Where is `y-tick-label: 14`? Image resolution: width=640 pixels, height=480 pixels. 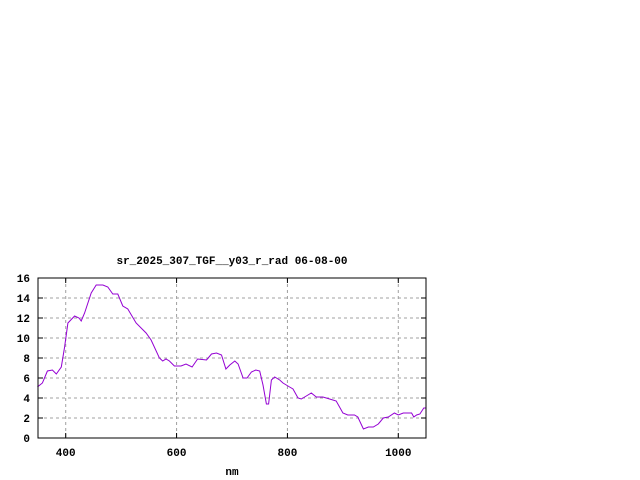
y-tick-label: 14 is located at coordinates (24, 300).